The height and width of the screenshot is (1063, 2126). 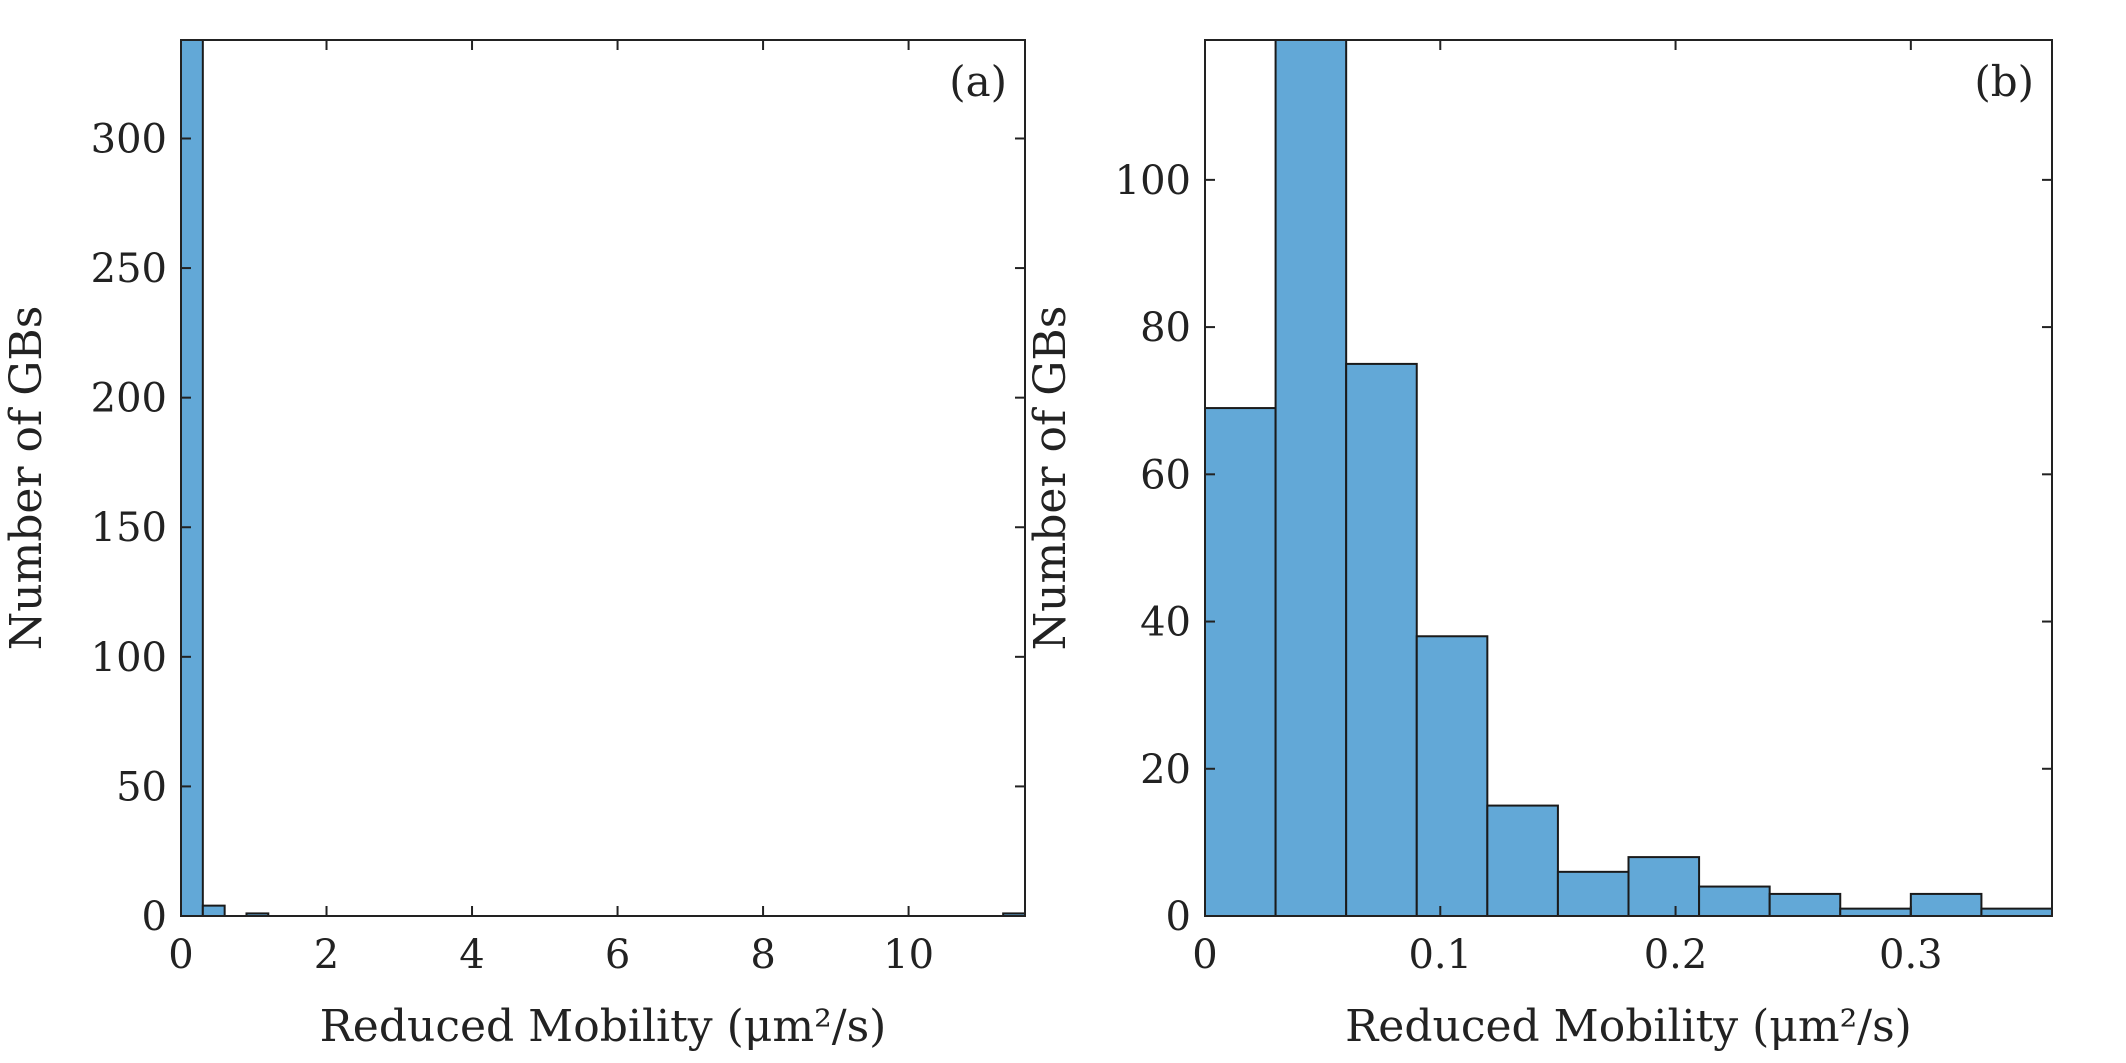 I want to click on panel-a-y-tick-label-5: 250, so click(x=129, y=269).